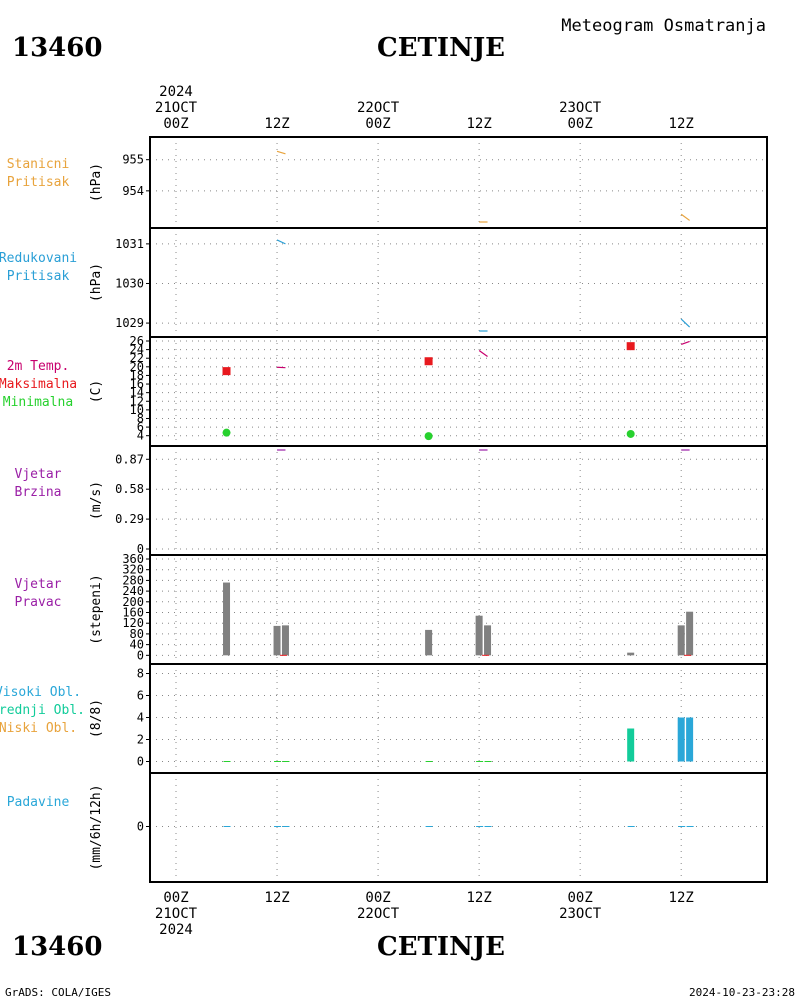  Describe the element at coordinates (129, 283) in the screenshot. I see `y-tick-label: 1030` at that location.